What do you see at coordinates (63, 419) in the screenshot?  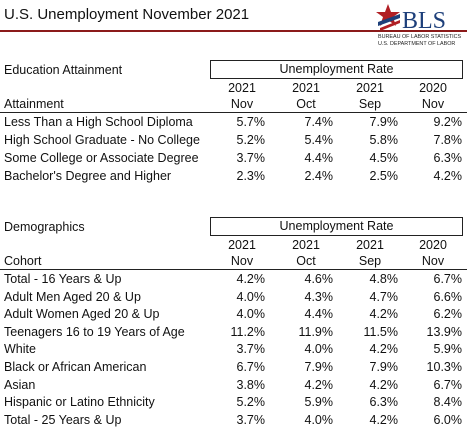 I see `row-label: Total - 25 Years & Up` at bounding box center [63, 419].